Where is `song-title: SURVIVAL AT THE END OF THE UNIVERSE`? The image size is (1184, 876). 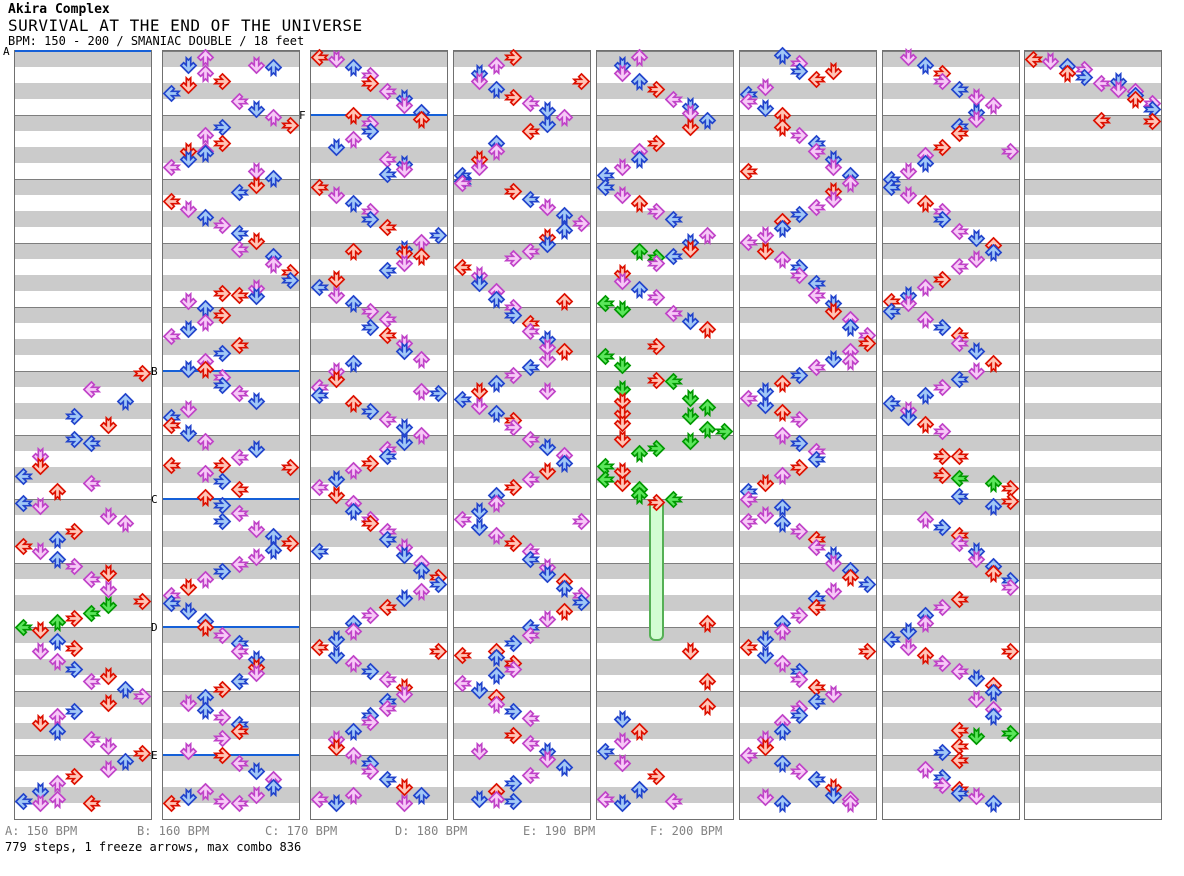 song-title: SURVIVAL AT THE END OF THE UNIVERSE is located at coordinates (185, 25).